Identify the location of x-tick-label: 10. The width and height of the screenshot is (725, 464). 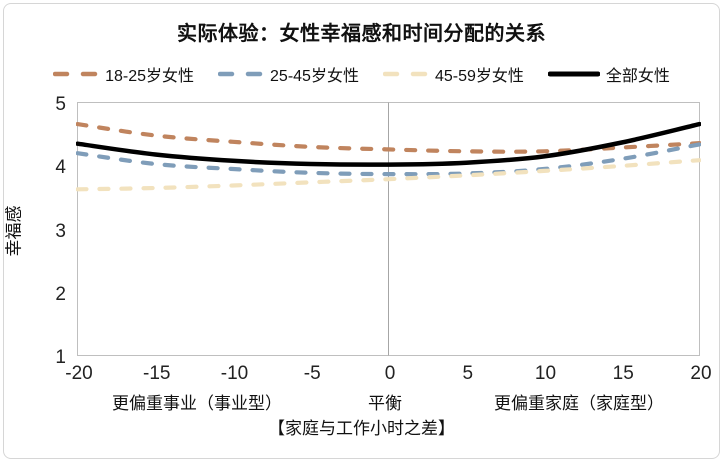
(545, 373).